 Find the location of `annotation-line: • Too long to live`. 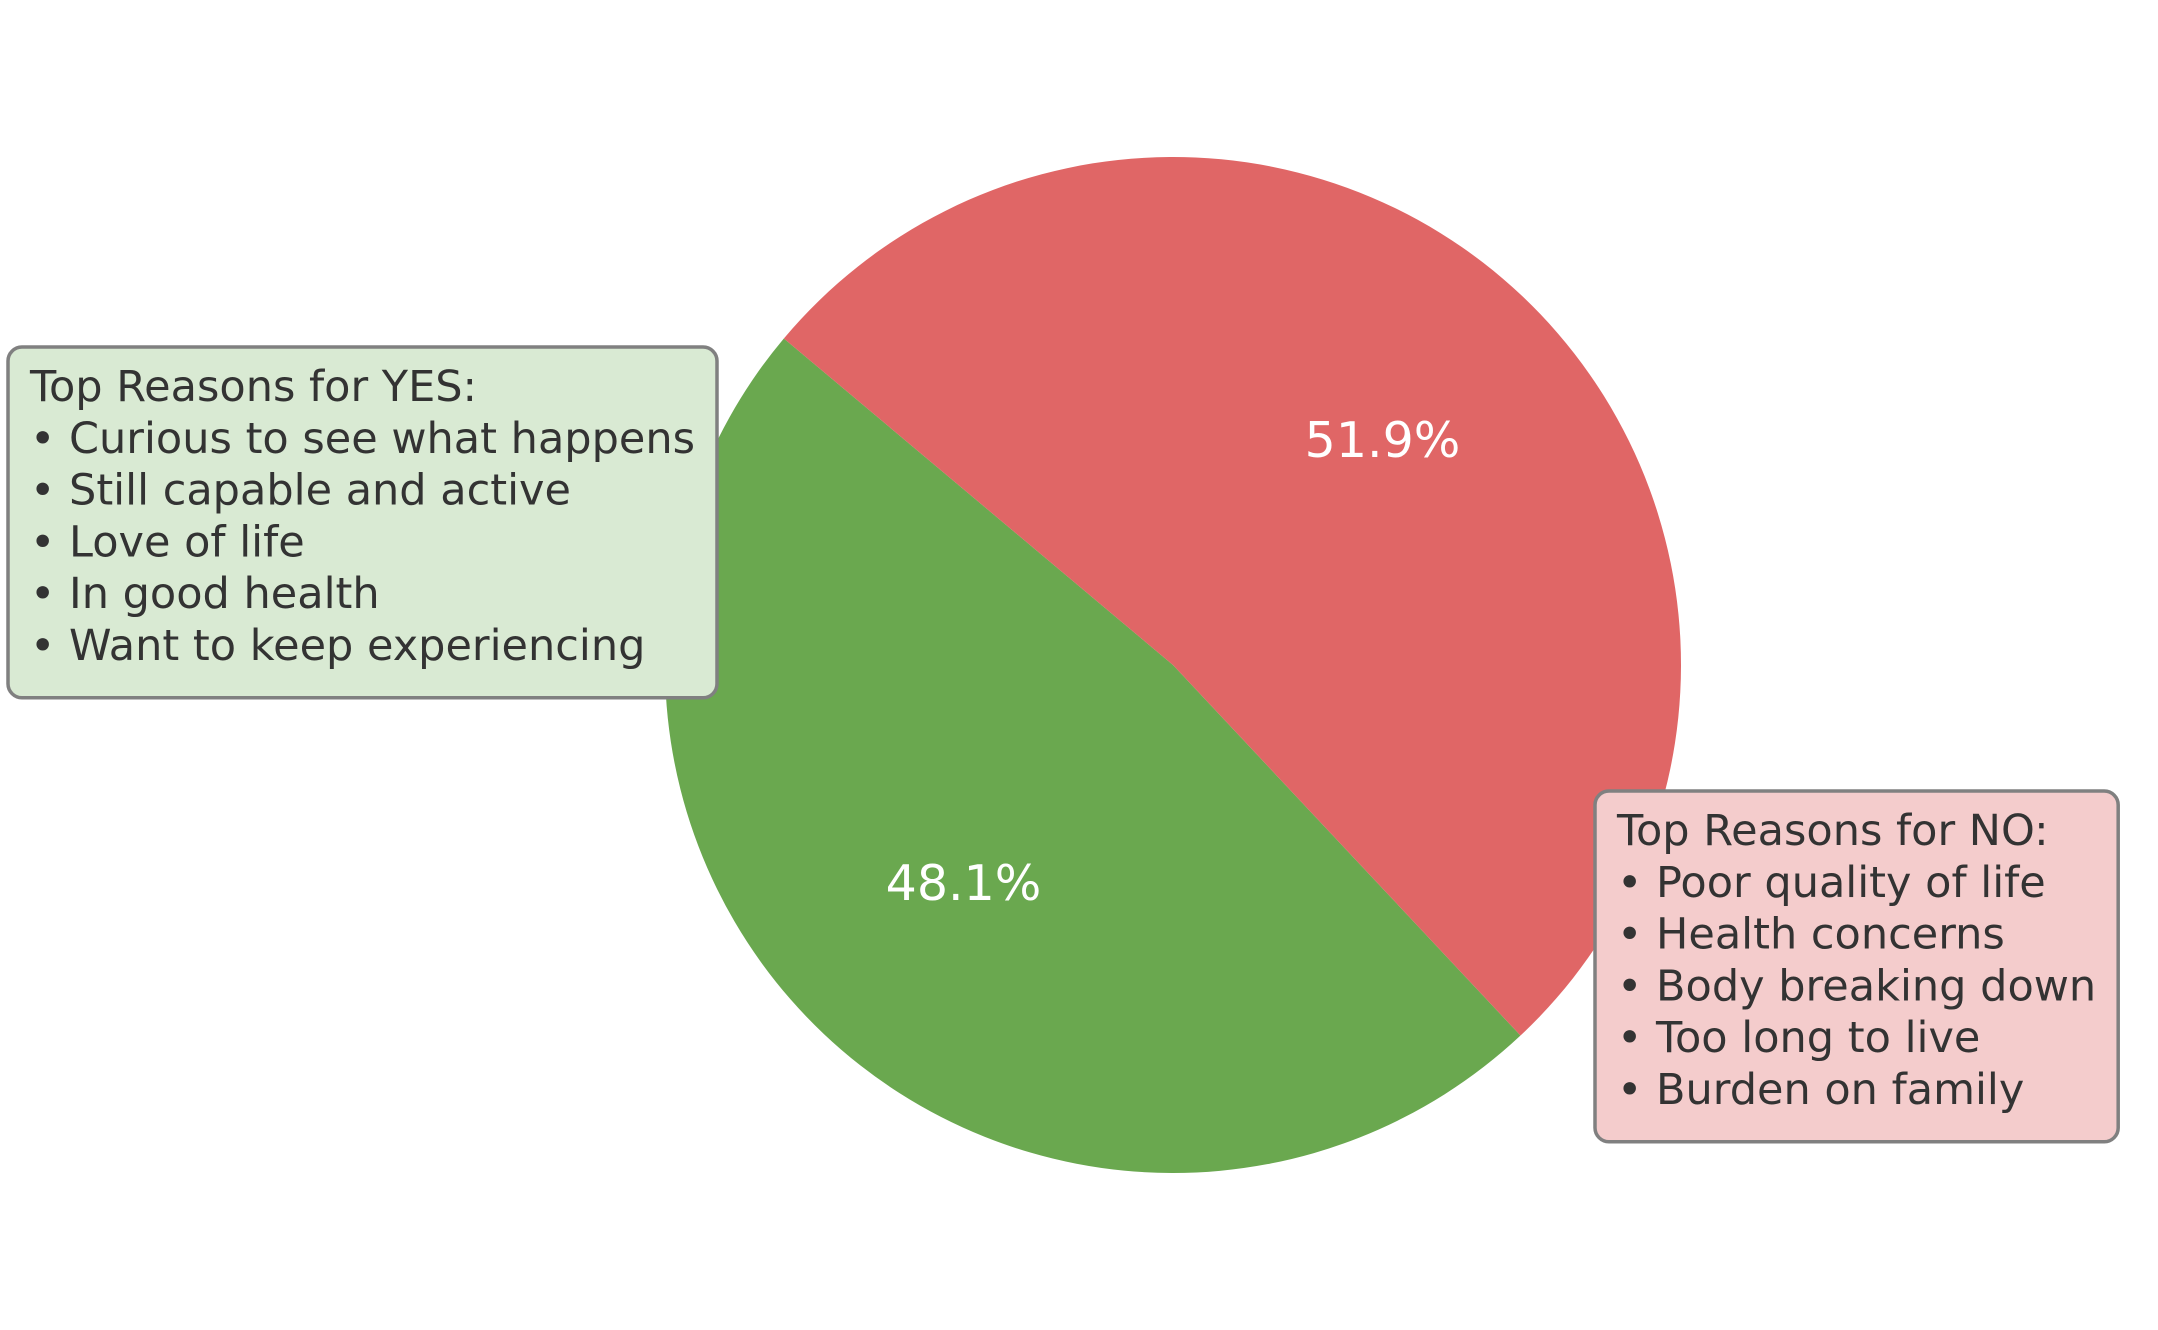

annotation-line: • Too long to live is located at coordinates (1798, 1038).